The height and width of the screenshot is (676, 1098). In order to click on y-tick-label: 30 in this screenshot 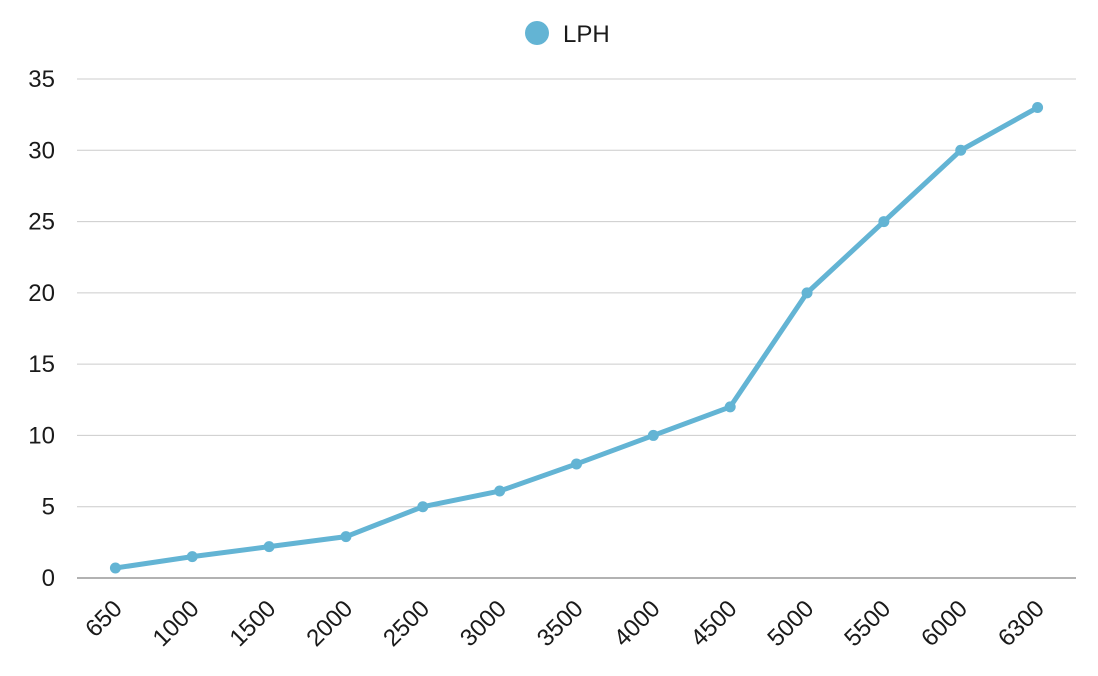, I will do `click(41, 150)`.